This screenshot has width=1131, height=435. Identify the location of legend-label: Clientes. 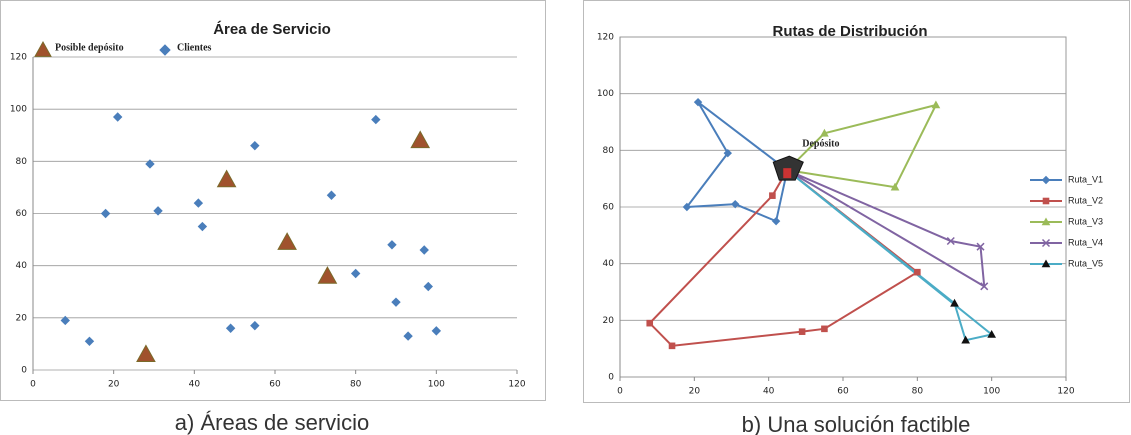
(194, 47).